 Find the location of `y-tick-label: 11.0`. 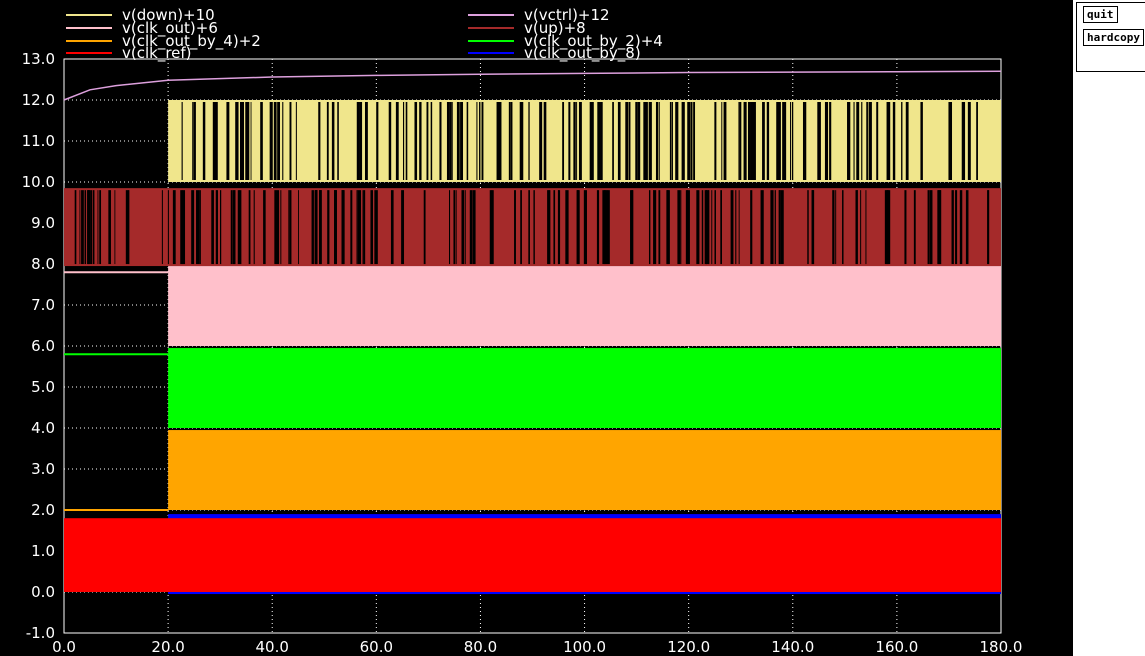

y-tick-label: 11.0 is located at coordinates (38, 141).